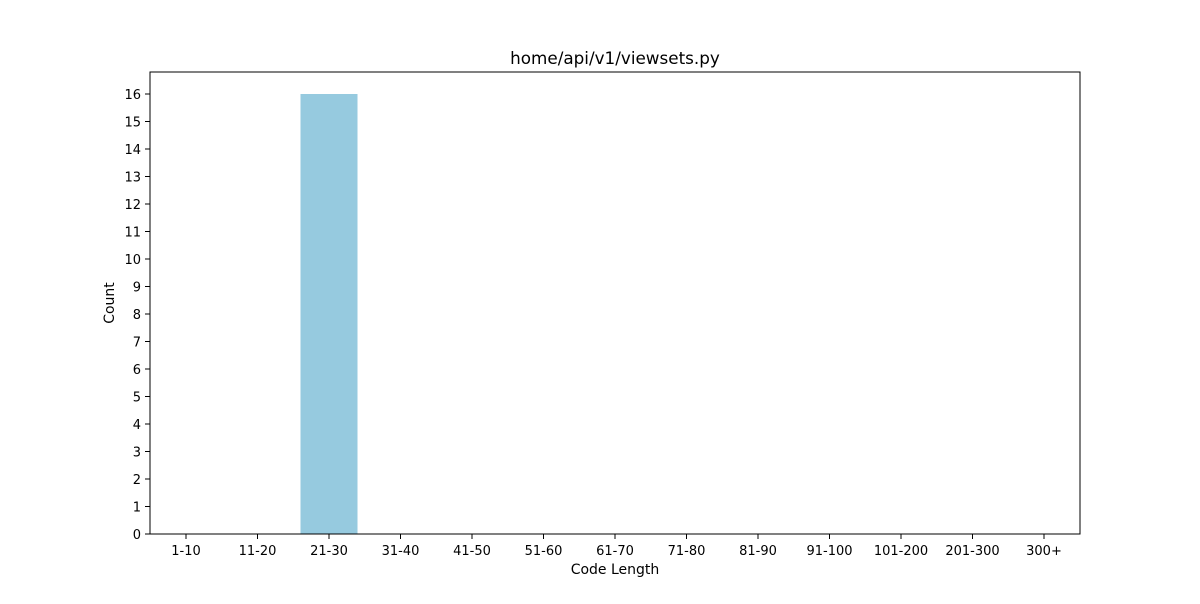 The height and width of the screenshot is (604, 1200). Describe the element at coordinates (615, 551) in the screenshot. I see `x-tick-label: 61-70` at that location.